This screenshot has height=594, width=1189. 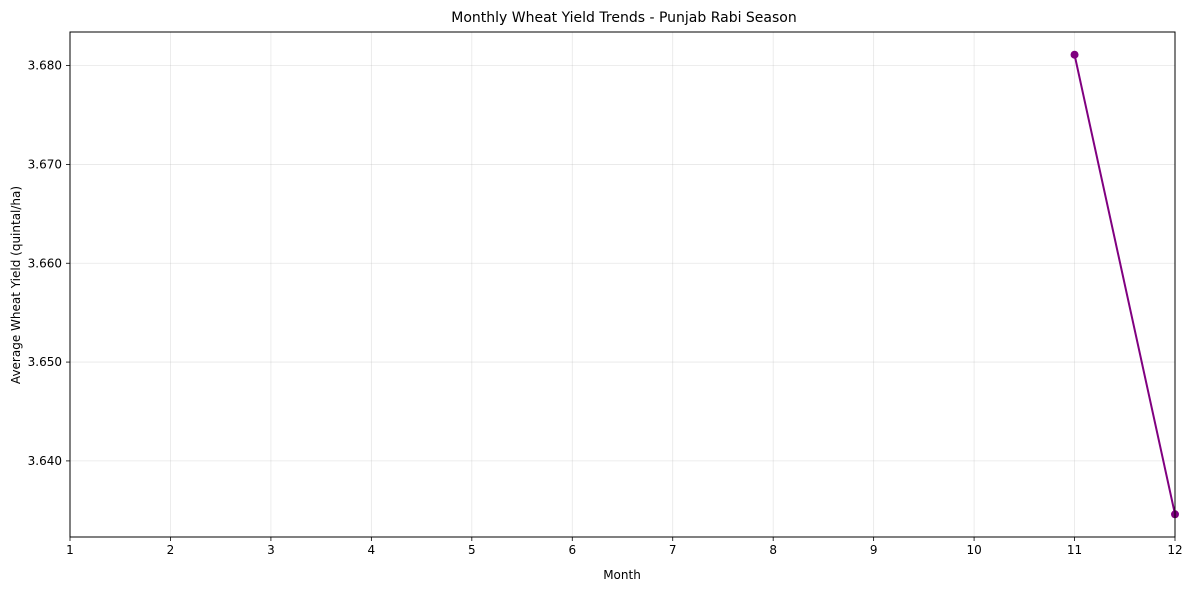 What do you see at coordinates (624, 547) in the screenshot?
I see `x-axis: 1 2 3 4 5 6 7 8 9 10 11 12` at bounding box center [624, 547].